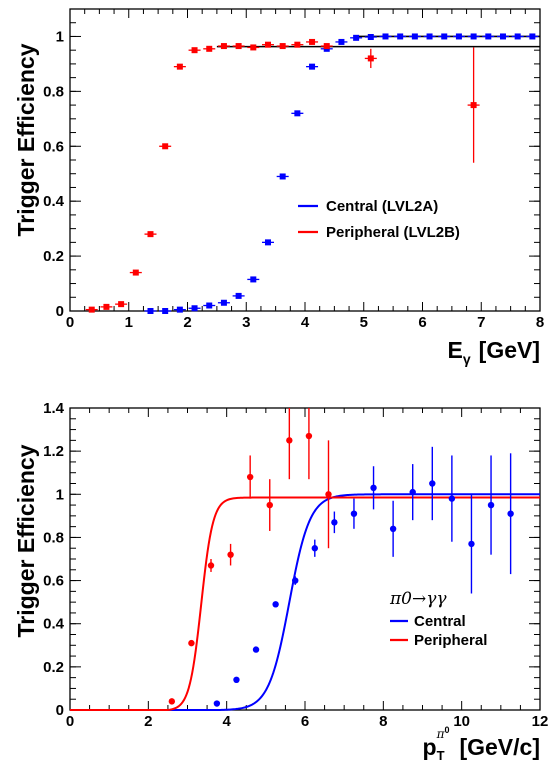 The height and width of the screenshot is (764, 551). Describe the element at coordinates (53, 667) in the screenshot. I see `bot-y-tick-label: 0.2` at that location.